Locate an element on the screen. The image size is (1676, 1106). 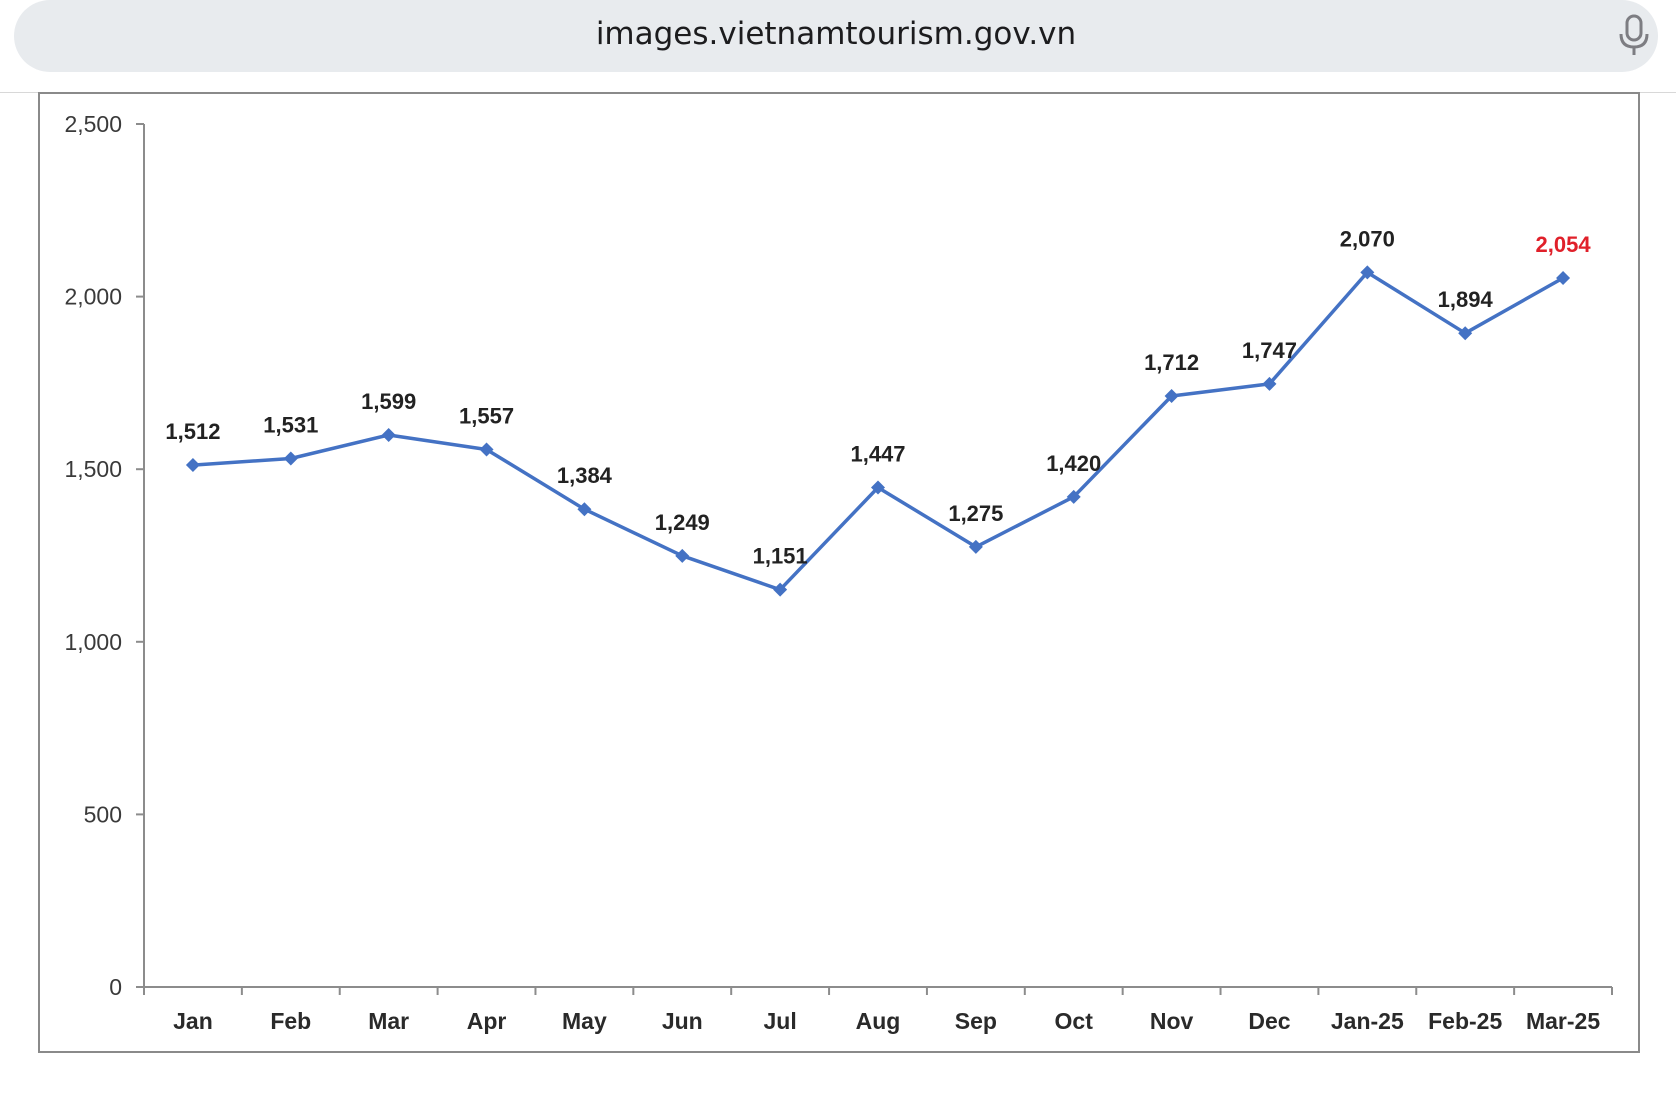
x-tick-label: May is located at coordinates (584, 1021).